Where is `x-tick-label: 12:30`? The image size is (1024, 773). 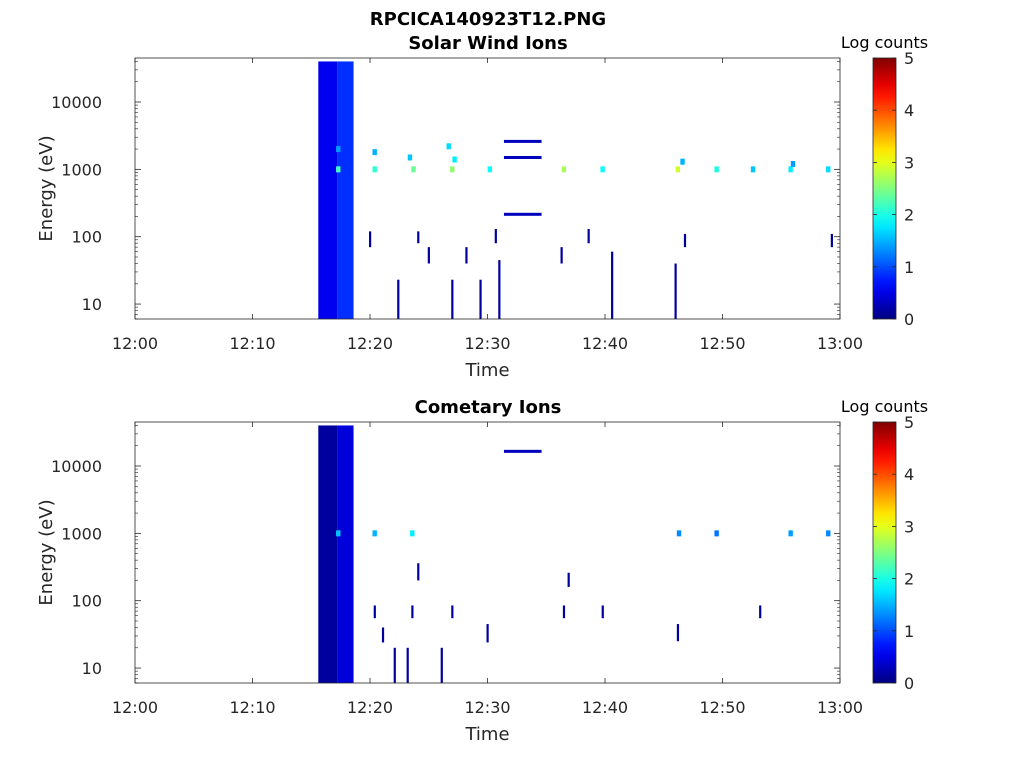 x-tick-label: 12:30 is located at coordinates (487, 343).